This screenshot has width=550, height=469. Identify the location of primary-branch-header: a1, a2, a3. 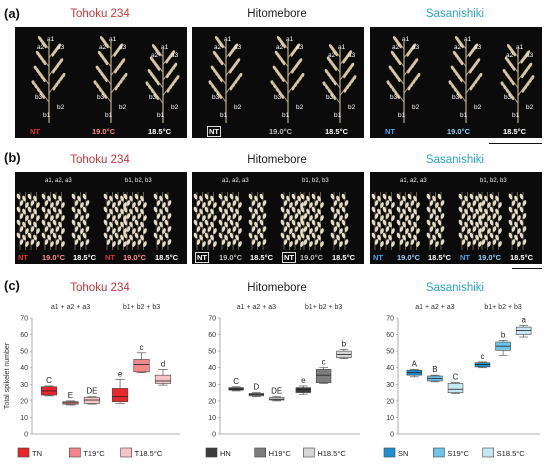
(413, 181).